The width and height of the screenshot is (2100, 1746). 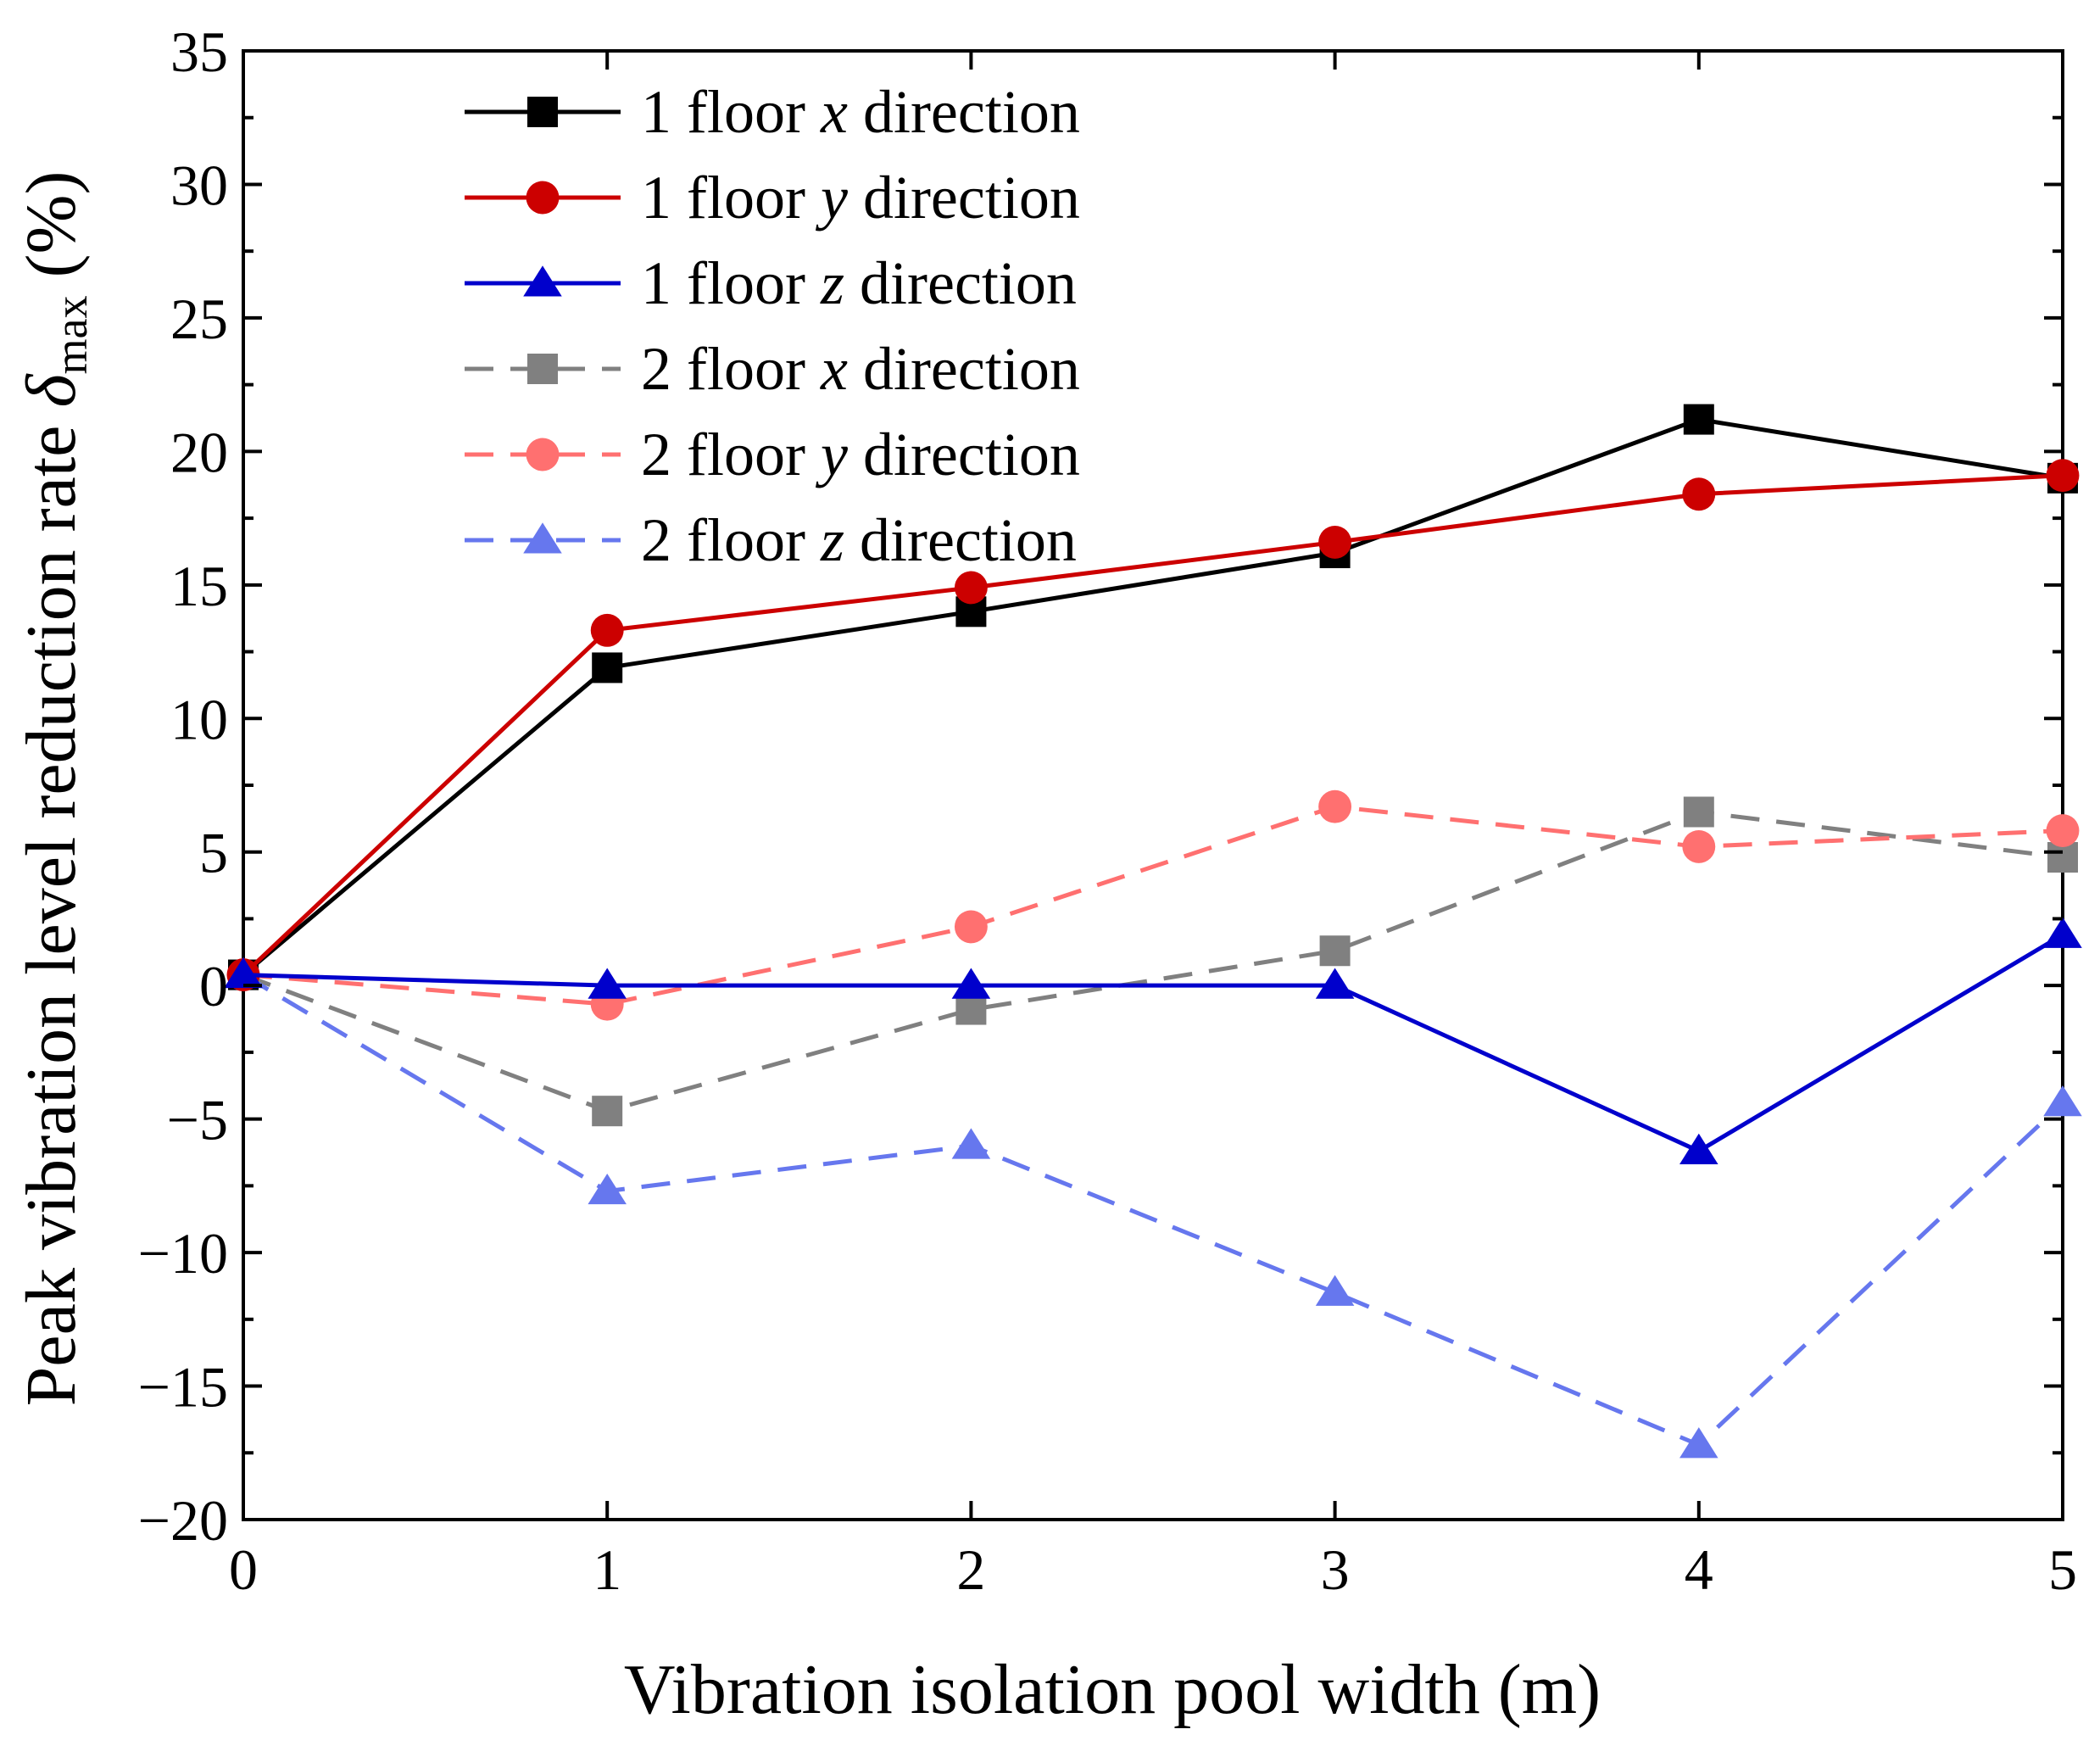 What do you see at coordinates (859, 540) in the screenshot?
I see `legend-label: 2 floor z direction` at bounding box center [859, 540].